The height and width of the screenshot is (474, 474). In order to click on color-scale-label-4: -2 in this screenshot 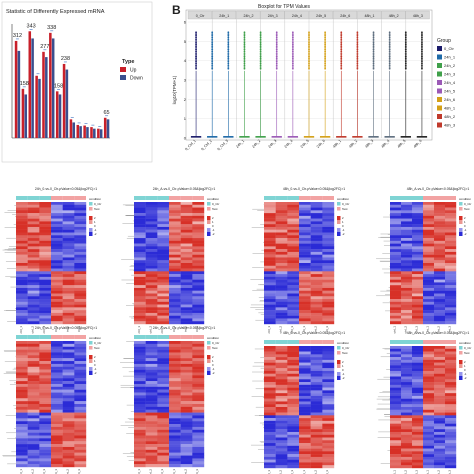, I will do `click(465, 378)`.